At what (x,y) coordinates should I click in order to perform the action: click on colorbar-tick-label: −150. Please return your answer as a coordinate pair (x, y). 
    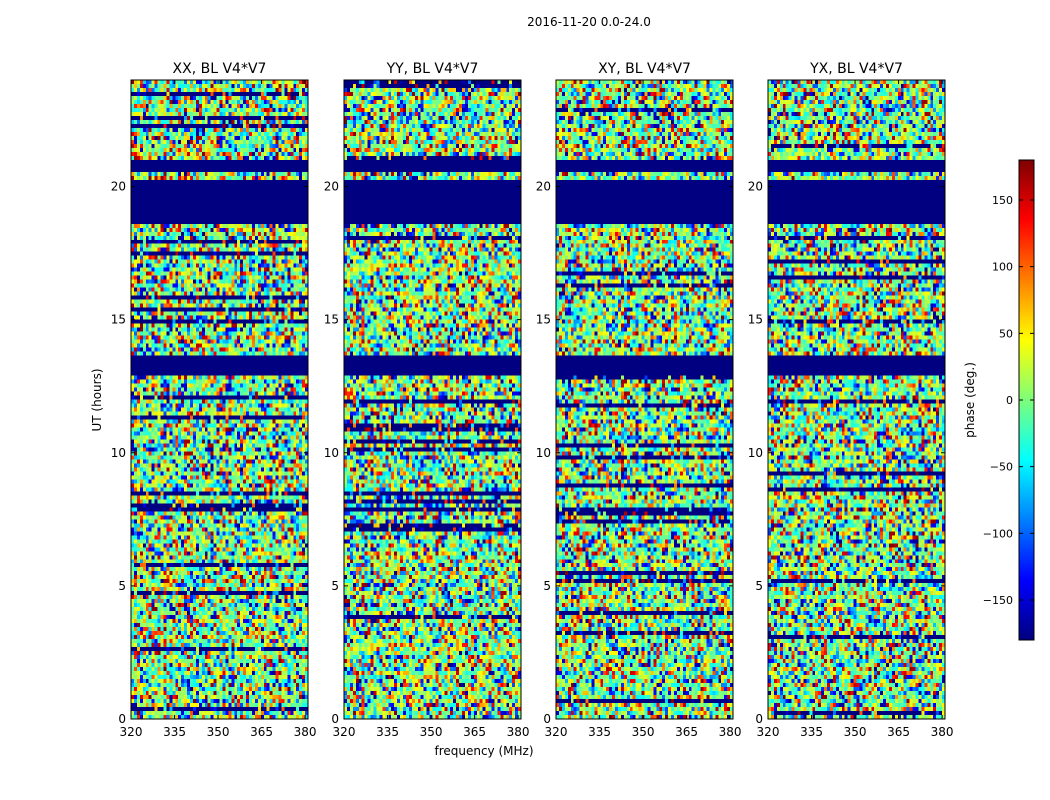
    Looking at the image, I should click on (998, 600).